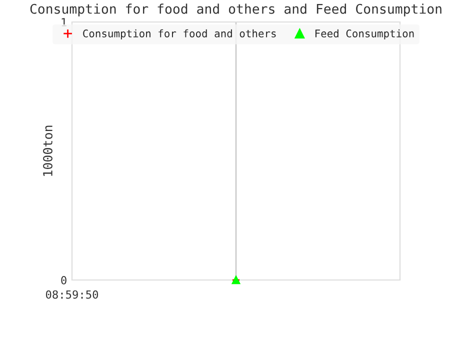 This screenshot has height=350, width=450. Describe the element at coordinates (64, 22) in the screenshot. I see `y-tick-label: 1` at that location.